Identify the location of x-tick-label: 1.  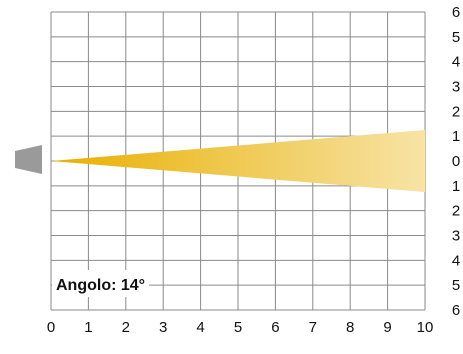
(88, 327).